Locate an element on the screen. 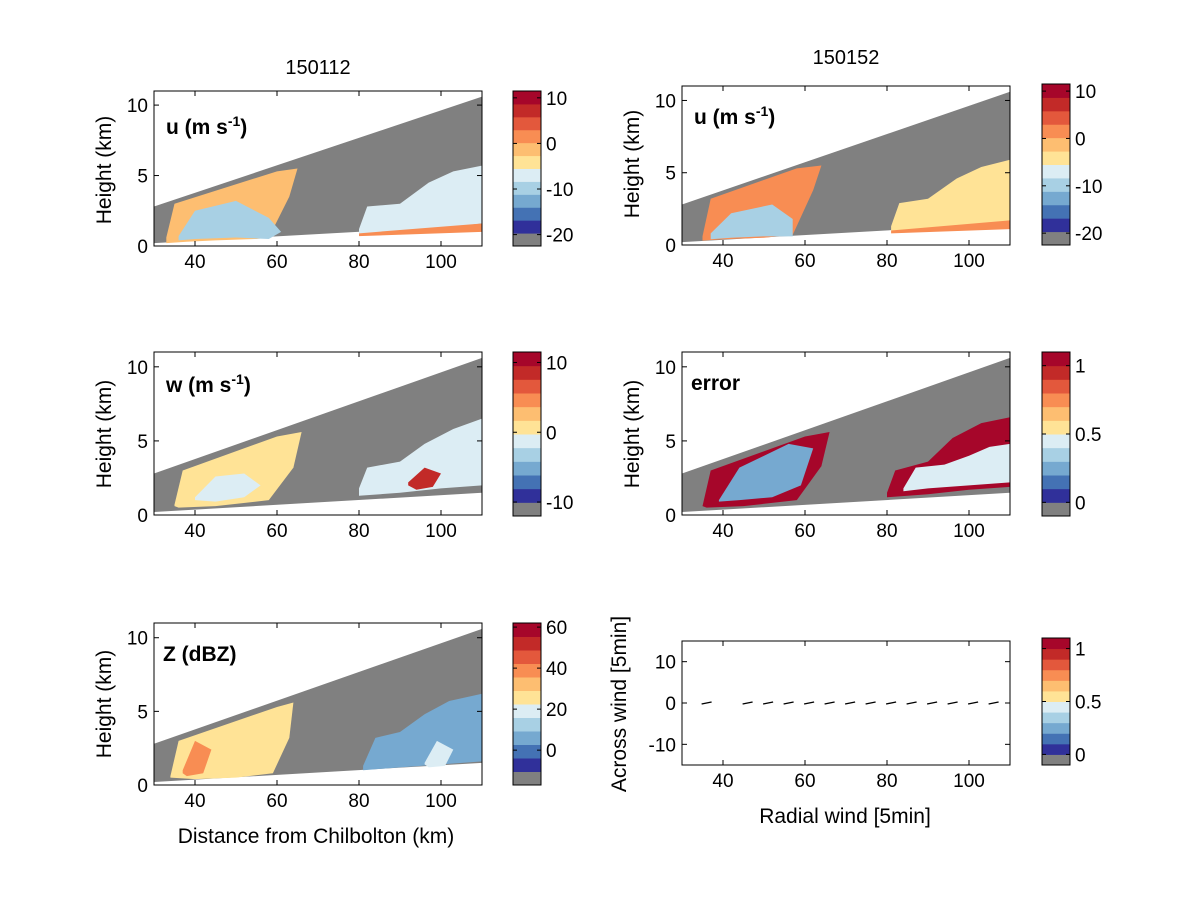 This screenshot has height=900, width=1200. error-plot-area: 40 60 80 100 0 5 10 is located at coordinates (833, 446).